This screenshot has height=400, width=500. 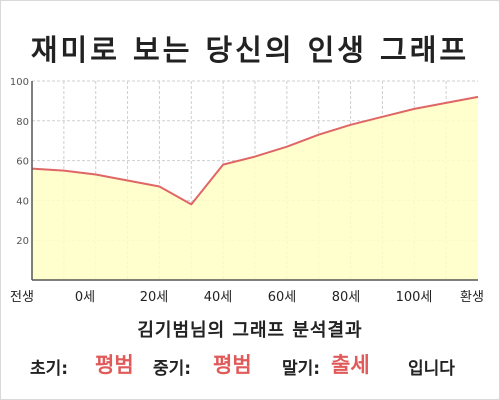 What do you see at coordinates (218, 297) in the screenshot?
I see `x-tick-label: 40세` at bounding box center [218, 297].